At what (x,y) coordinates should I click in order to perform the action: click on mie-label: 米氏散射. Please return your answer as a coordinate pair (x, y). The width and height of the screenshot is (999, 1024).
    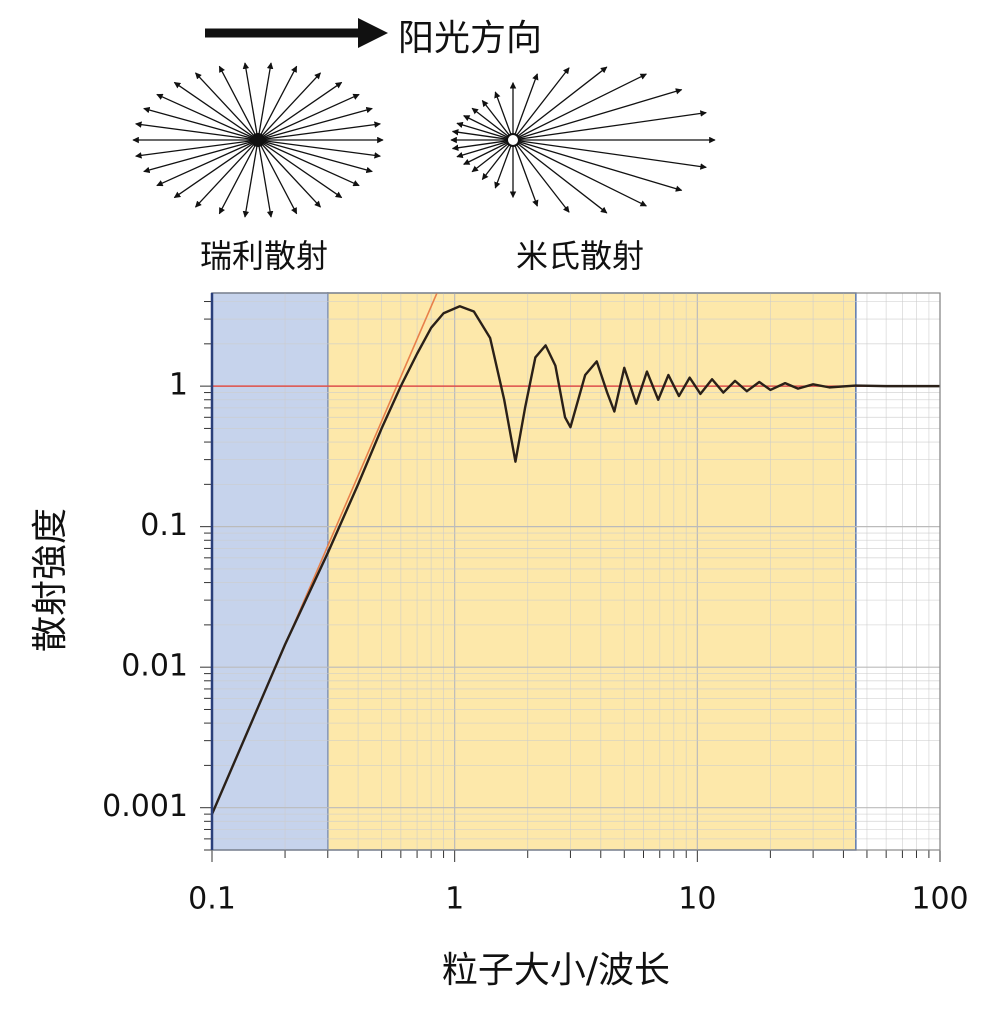
    Looking at the image, I should click on (580, 256).